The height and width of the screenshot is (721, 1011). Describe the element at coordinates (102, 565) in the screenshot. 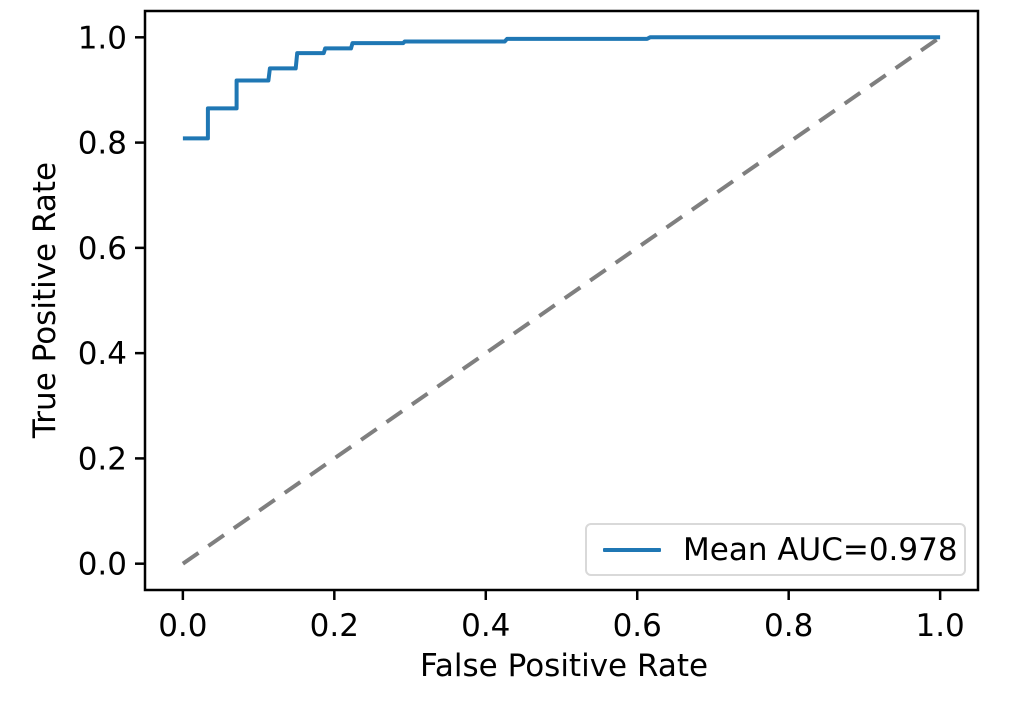

I see `y-tick-label: 0.0` at that location.